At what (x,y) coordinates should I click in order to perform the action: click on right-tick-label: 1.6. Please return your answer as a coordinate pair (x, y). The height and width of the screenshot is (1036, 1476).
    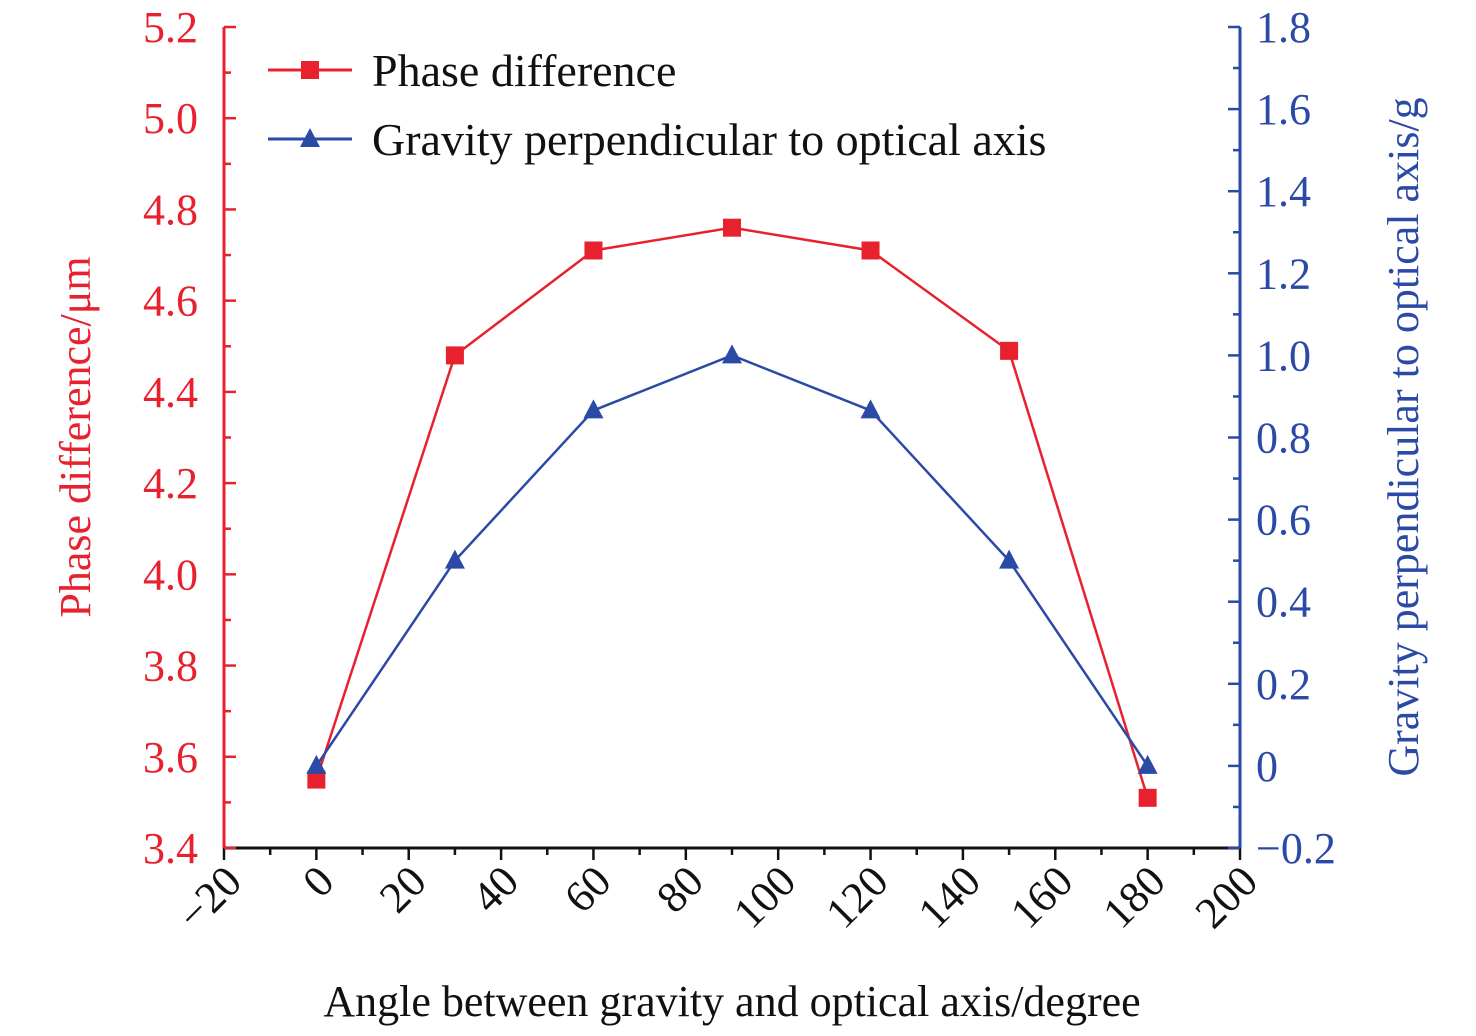
    Looking at the image, I should click on (1283, 109).